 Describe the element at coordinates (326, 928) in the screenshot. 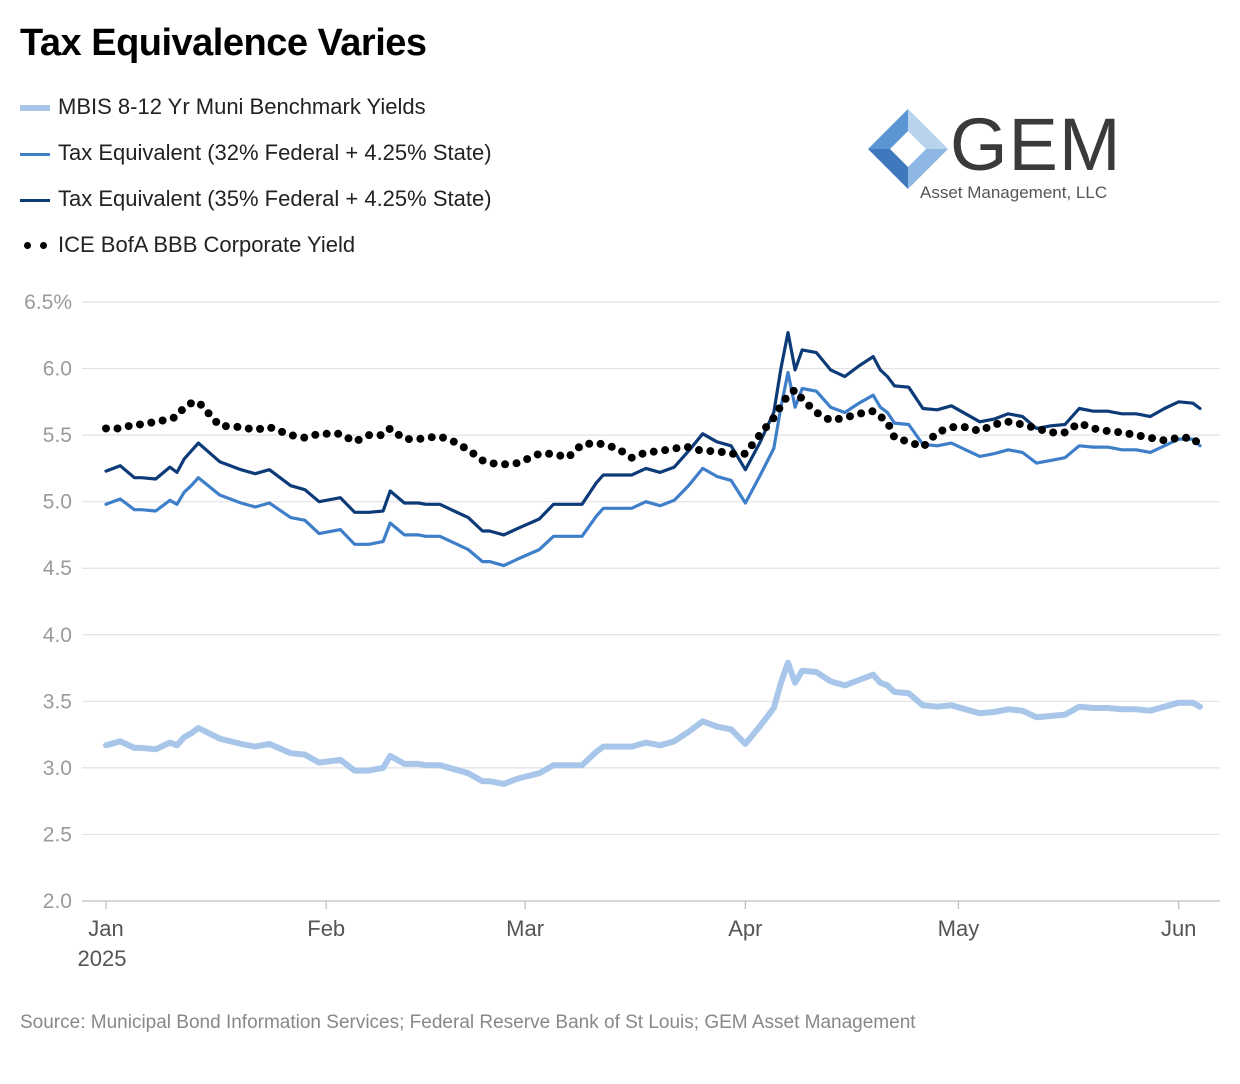

I see `x-tick-label: Feb` at that location.